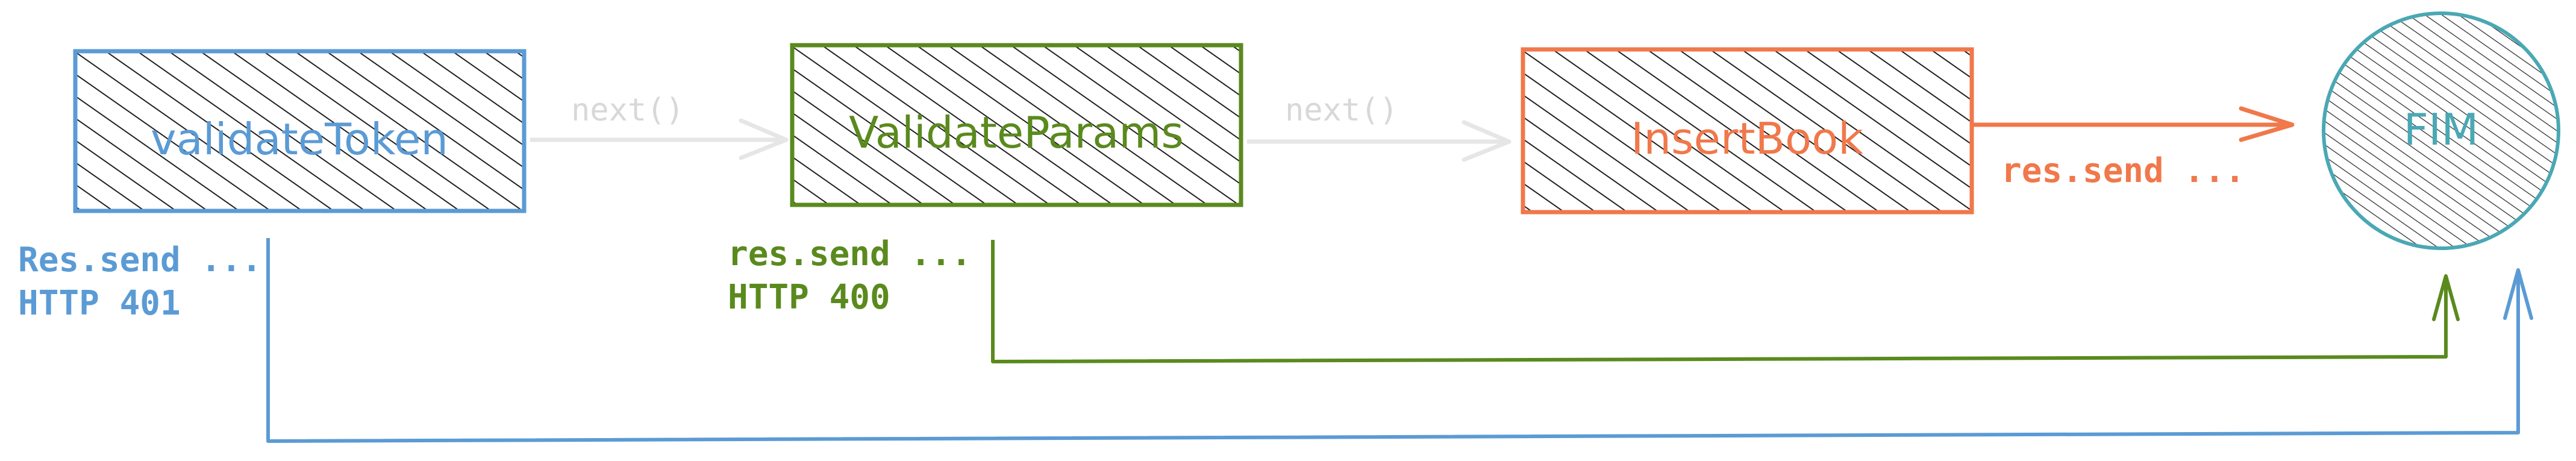 Image resolution: width=2576 pixels, height=461 pixels. I want to click on next-label-1: next(), so click(628, 110).